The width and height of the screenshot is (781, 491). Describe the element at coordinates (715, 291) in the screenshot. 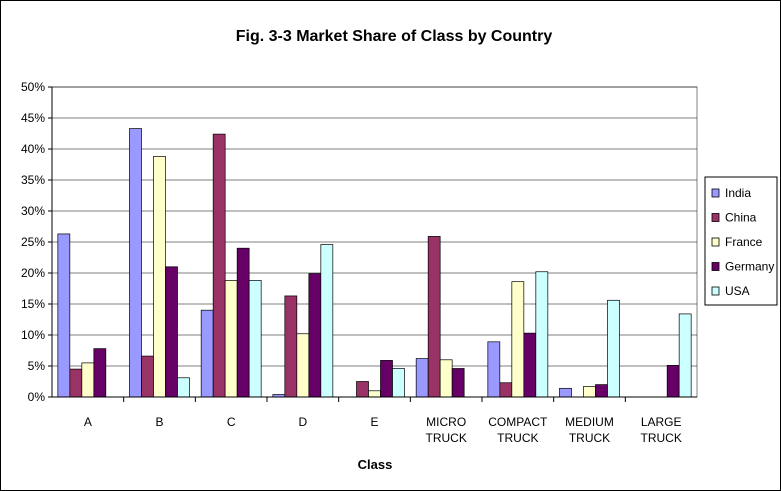

I see `legend-swatch-usa` at that location.